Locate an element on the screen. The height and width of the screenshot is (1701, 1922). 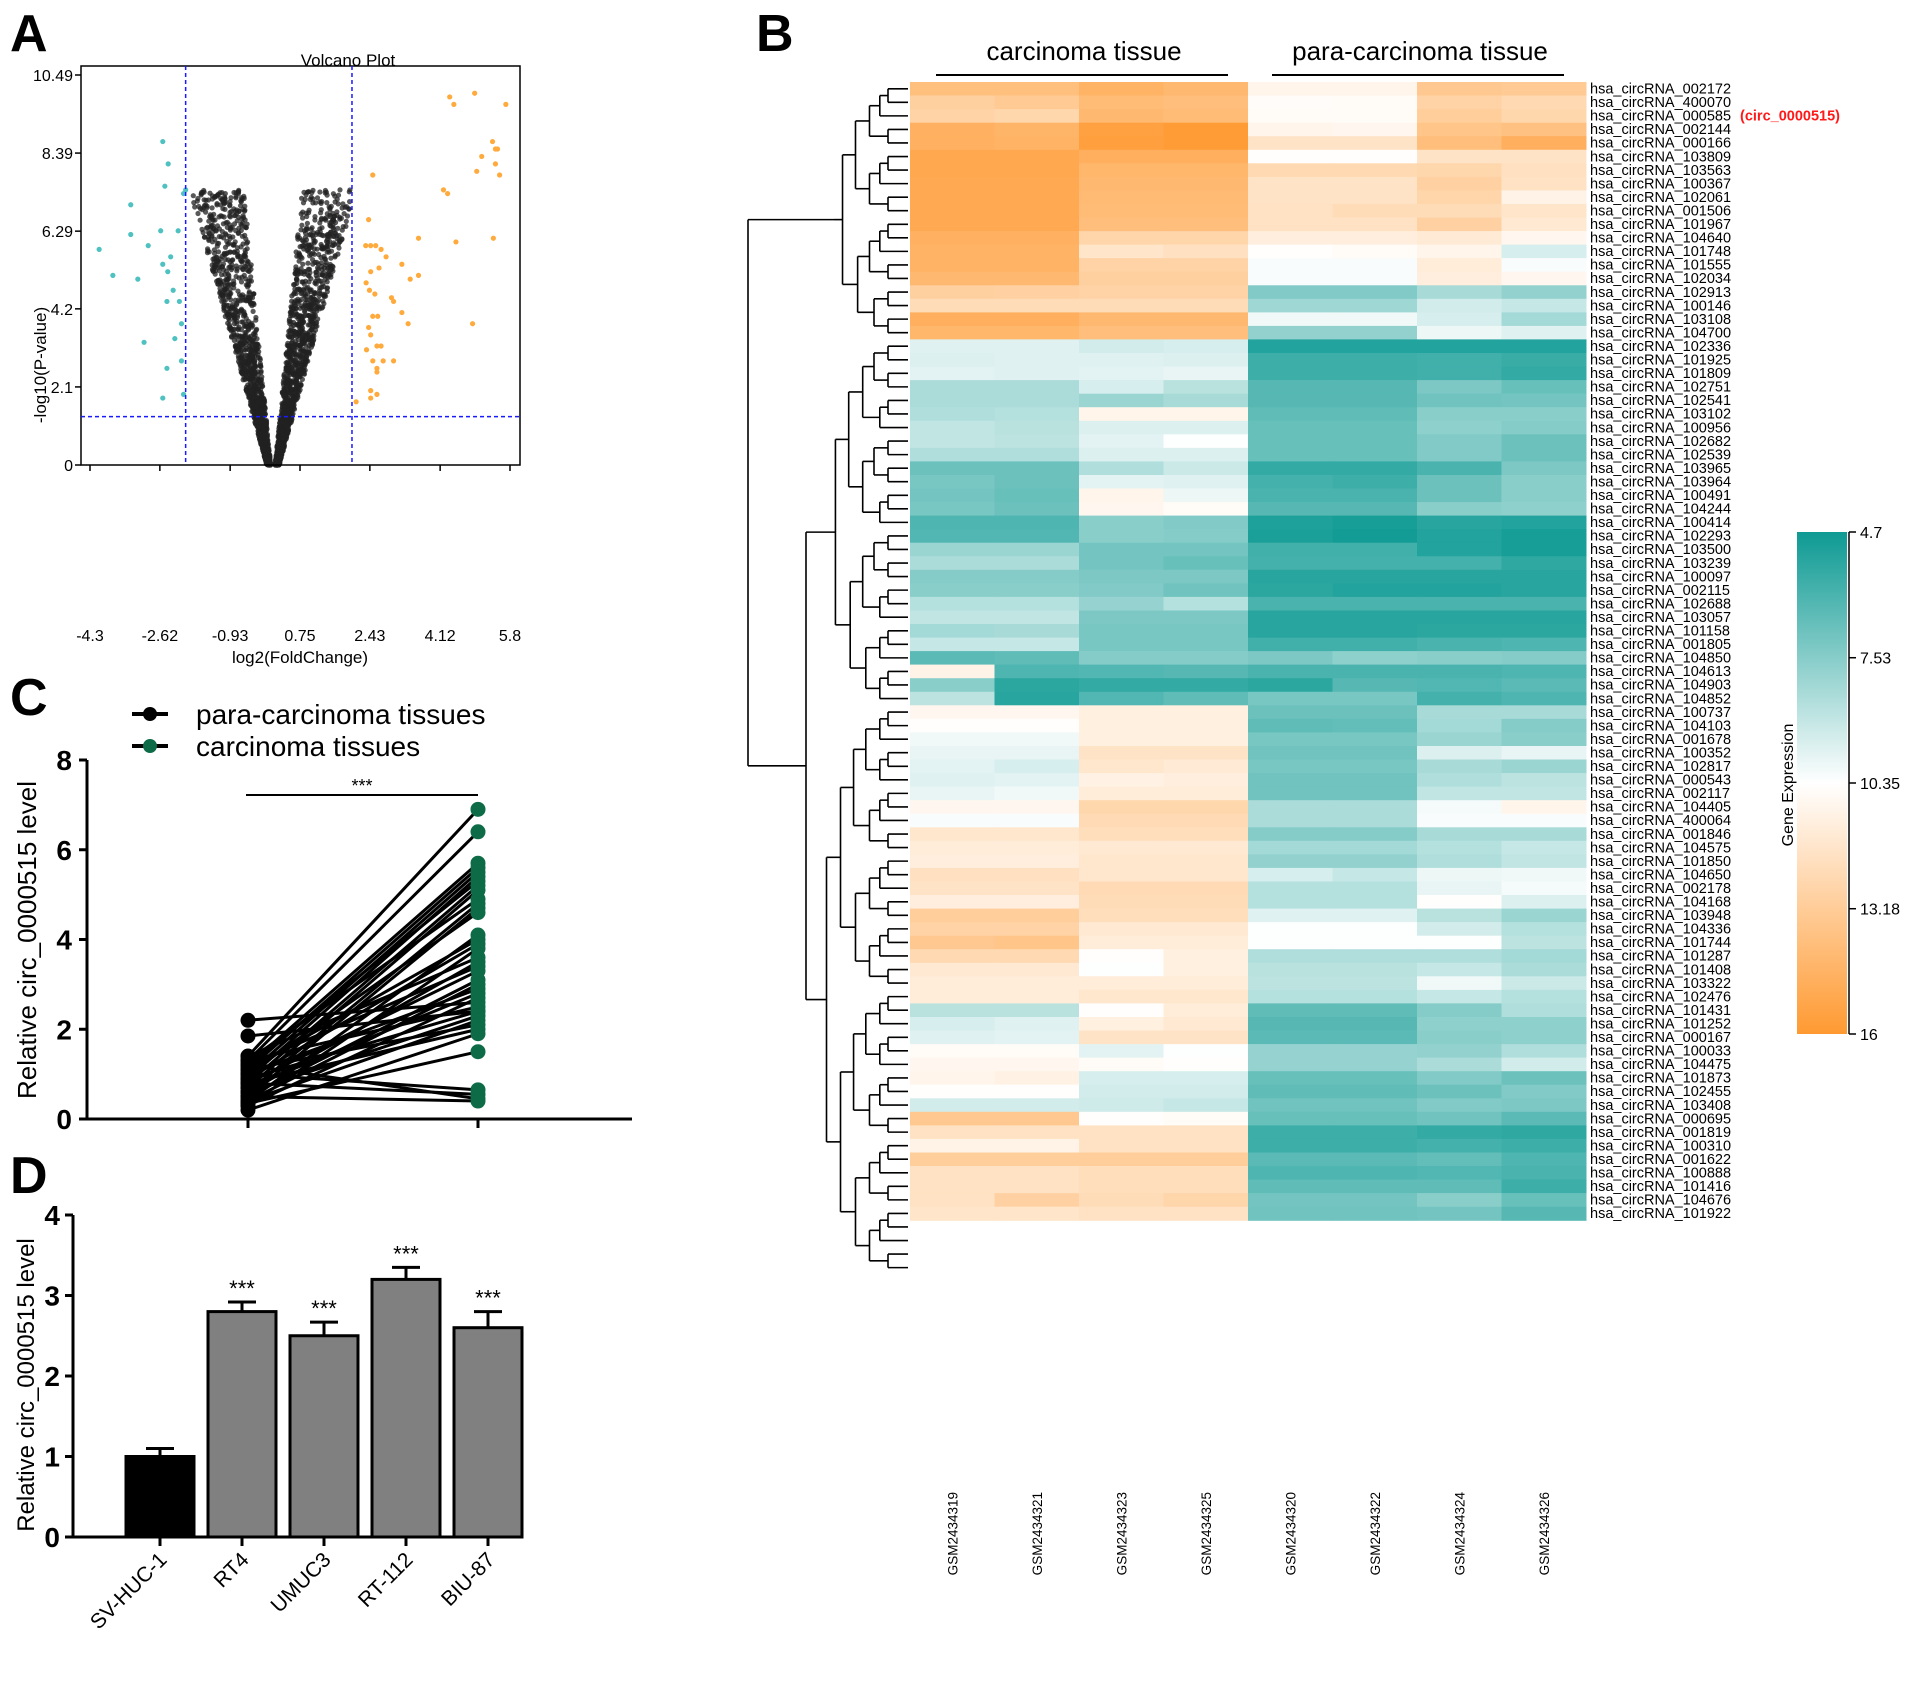
column-label: GSM2434319 is located at coordinates (952, 1533).